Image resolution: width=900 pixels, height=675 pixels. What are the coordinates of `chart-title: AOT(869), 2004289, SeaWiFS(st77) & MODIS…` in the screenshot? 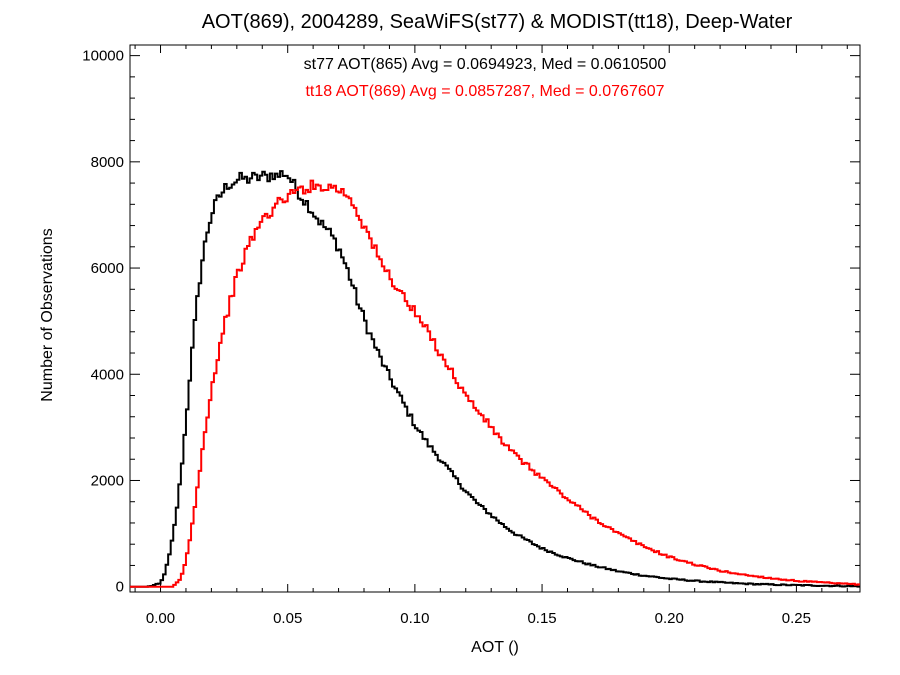 It's located at (497, 22).